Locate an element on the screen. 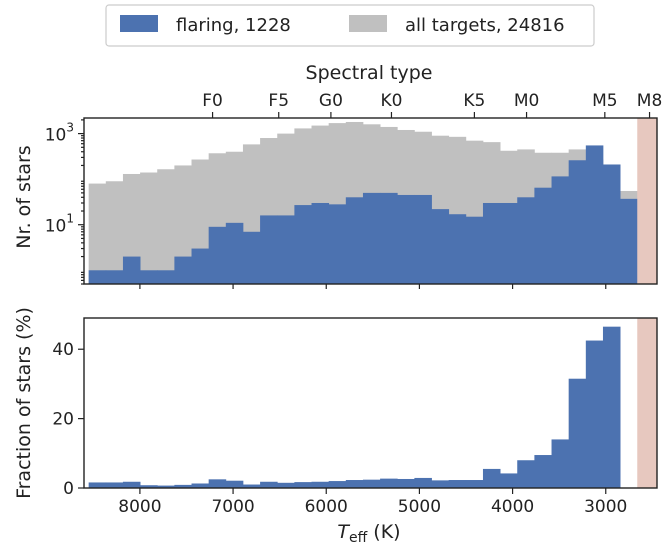 The height and width of the screenshot is (546, 665). shaded-region-top is located at coordinates (647, 201).